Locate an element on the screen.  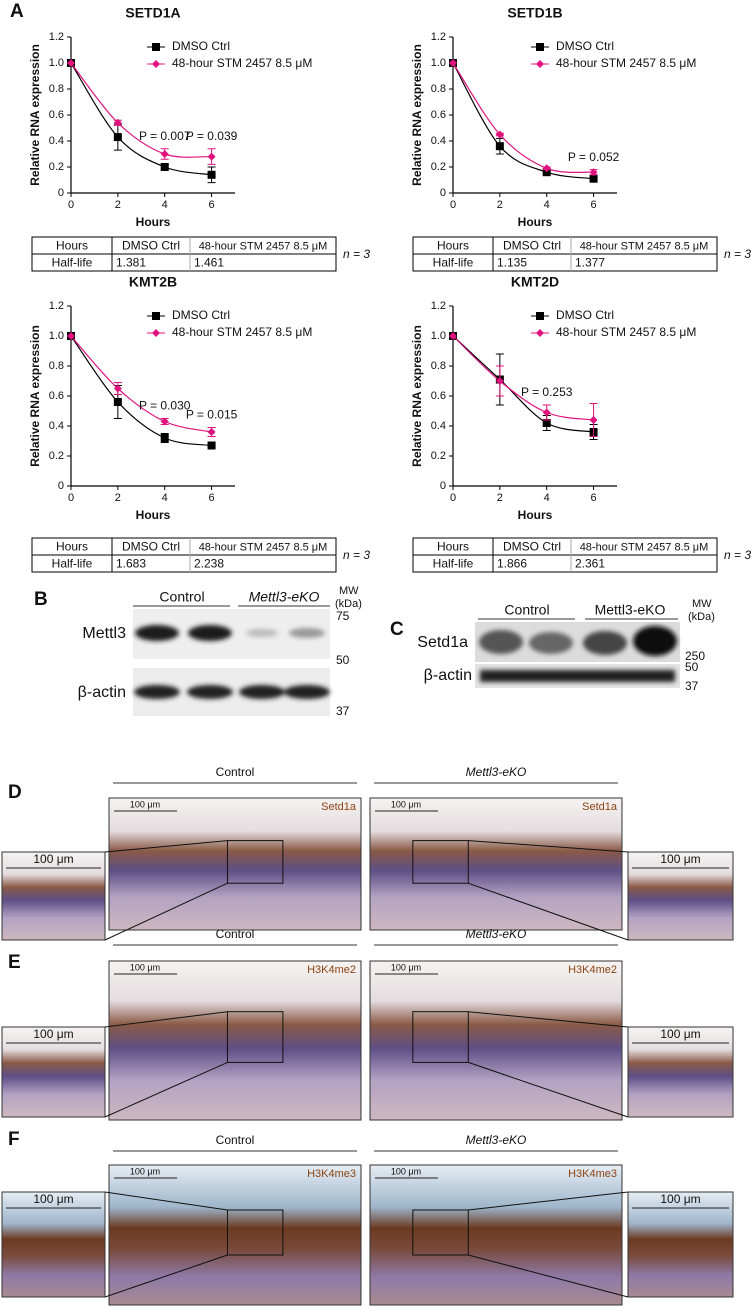
panel-label: B is located at coordinates (41, 599).